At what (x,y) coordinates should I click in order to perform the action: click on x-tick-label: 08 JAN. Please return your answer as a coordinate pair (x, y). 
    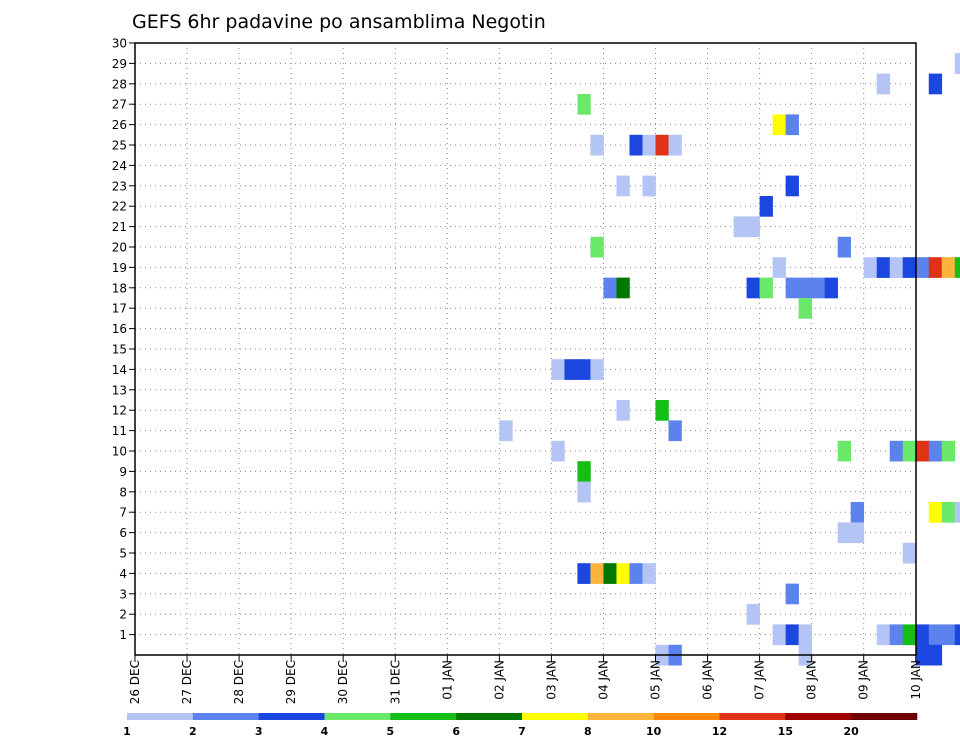
    Looking at the image, I should click on (812, 680).